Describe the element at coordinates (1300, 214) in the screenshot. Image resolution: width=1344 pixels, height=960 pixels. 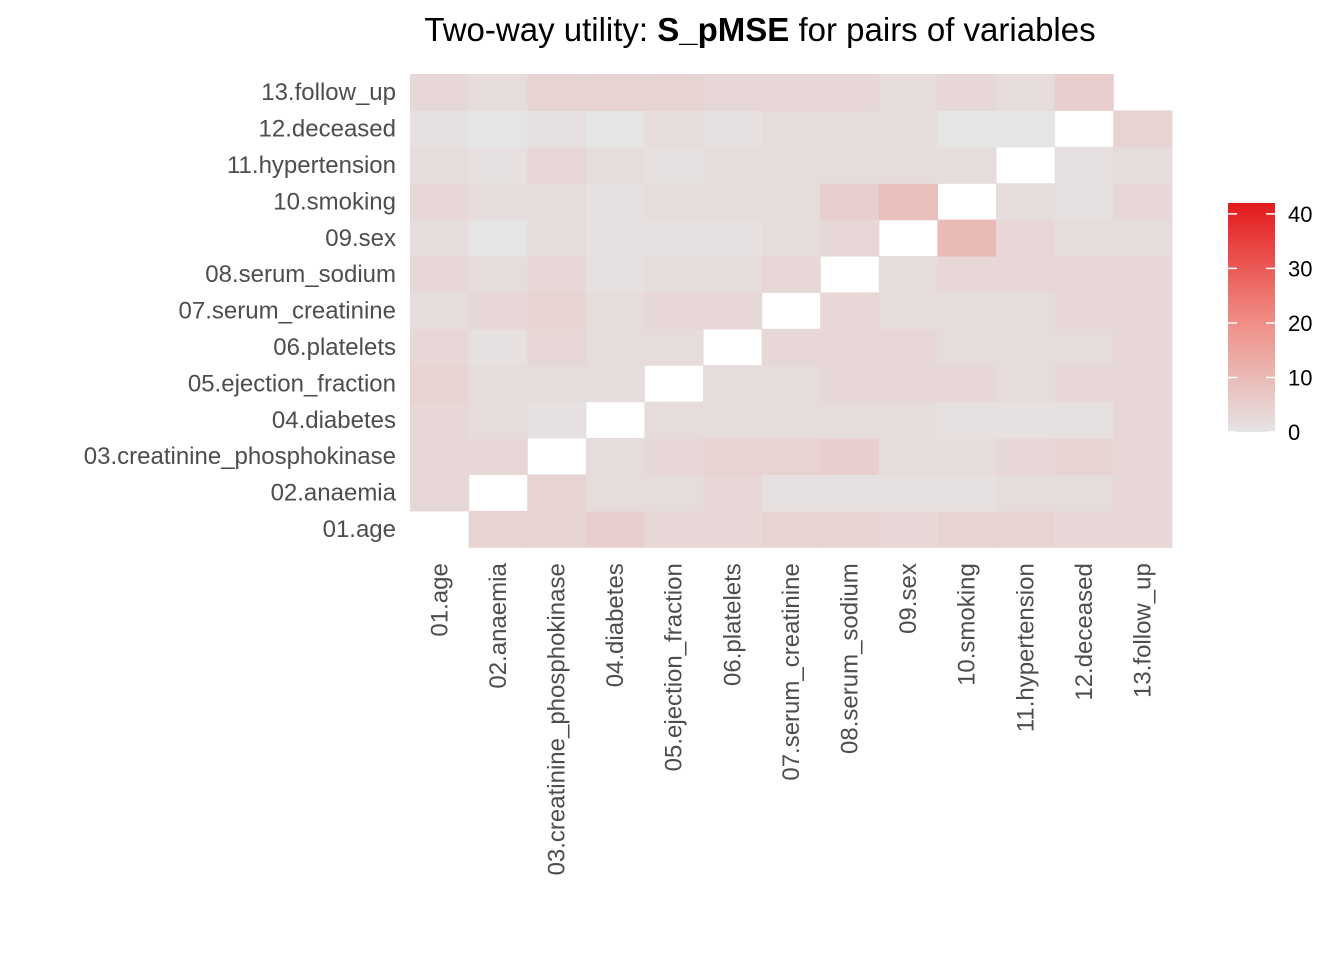
I see `legend-tick-label: 40` at that location.